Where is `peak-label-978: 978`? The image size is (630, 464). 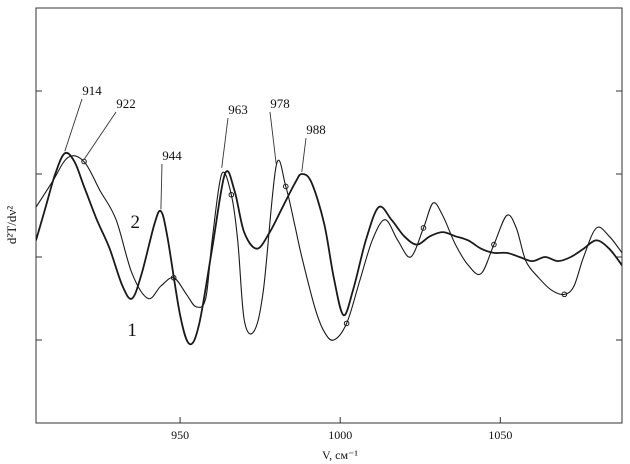 peak-label-978: 978 is located at coordinates (280, 103).